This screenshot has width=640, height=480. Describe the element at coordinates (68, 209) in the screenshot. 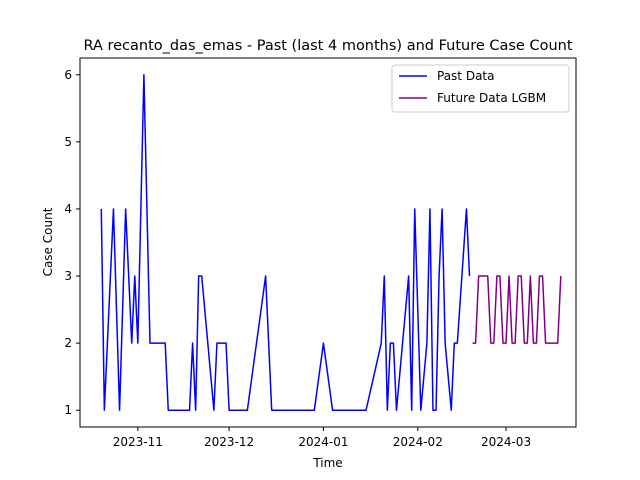

I see `y-tick-label: 4` at that location.